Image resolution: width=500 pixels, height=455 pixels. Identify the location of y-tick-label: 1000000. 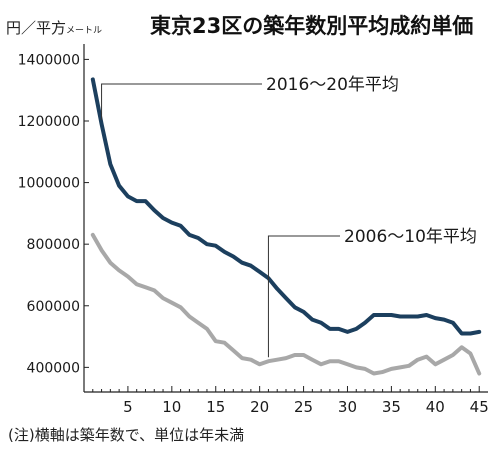
(49, 184).